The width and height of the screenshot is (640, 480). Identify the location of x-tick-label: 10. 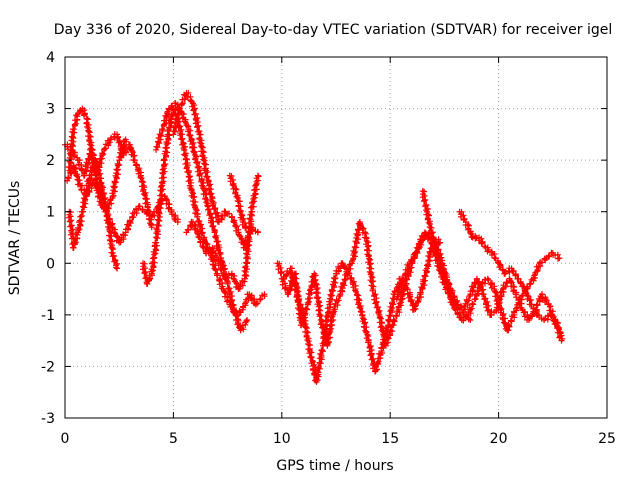
(282, 439).